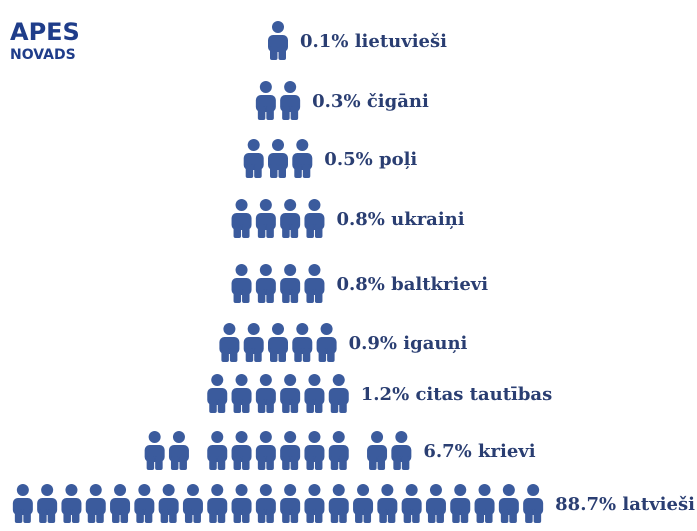  Describe the element at coordinates (385, 394) in the screenshot. I see `value-label: 1.2%` at that location.